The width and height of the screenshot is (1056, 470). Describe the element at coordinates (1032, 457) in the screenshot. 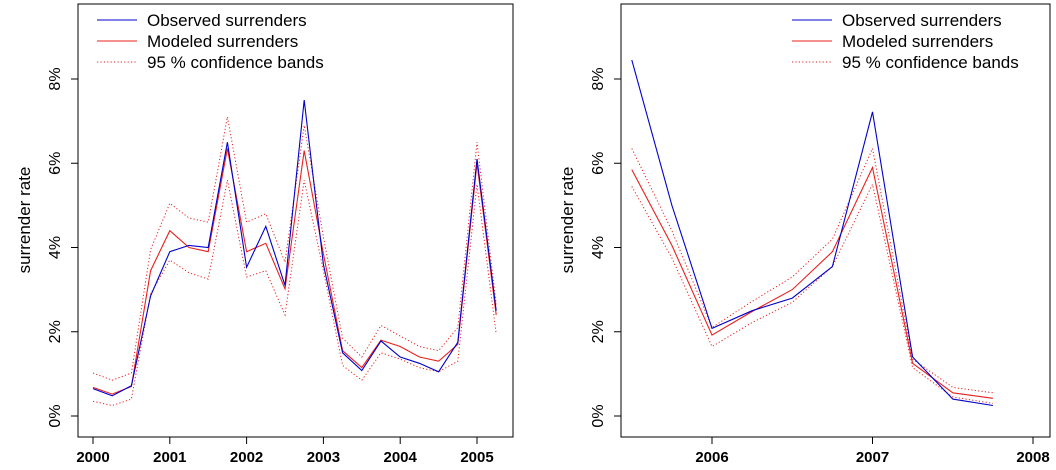

I see `x-tick-label: 2008` at that location.